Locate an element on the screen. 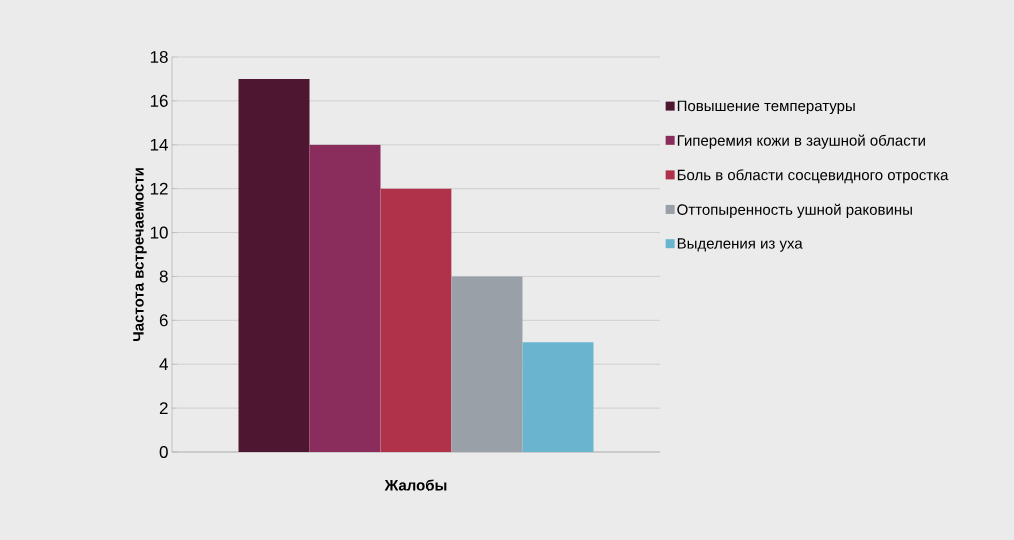  y-tick-label: 2 is located at coordinates (163, 408).